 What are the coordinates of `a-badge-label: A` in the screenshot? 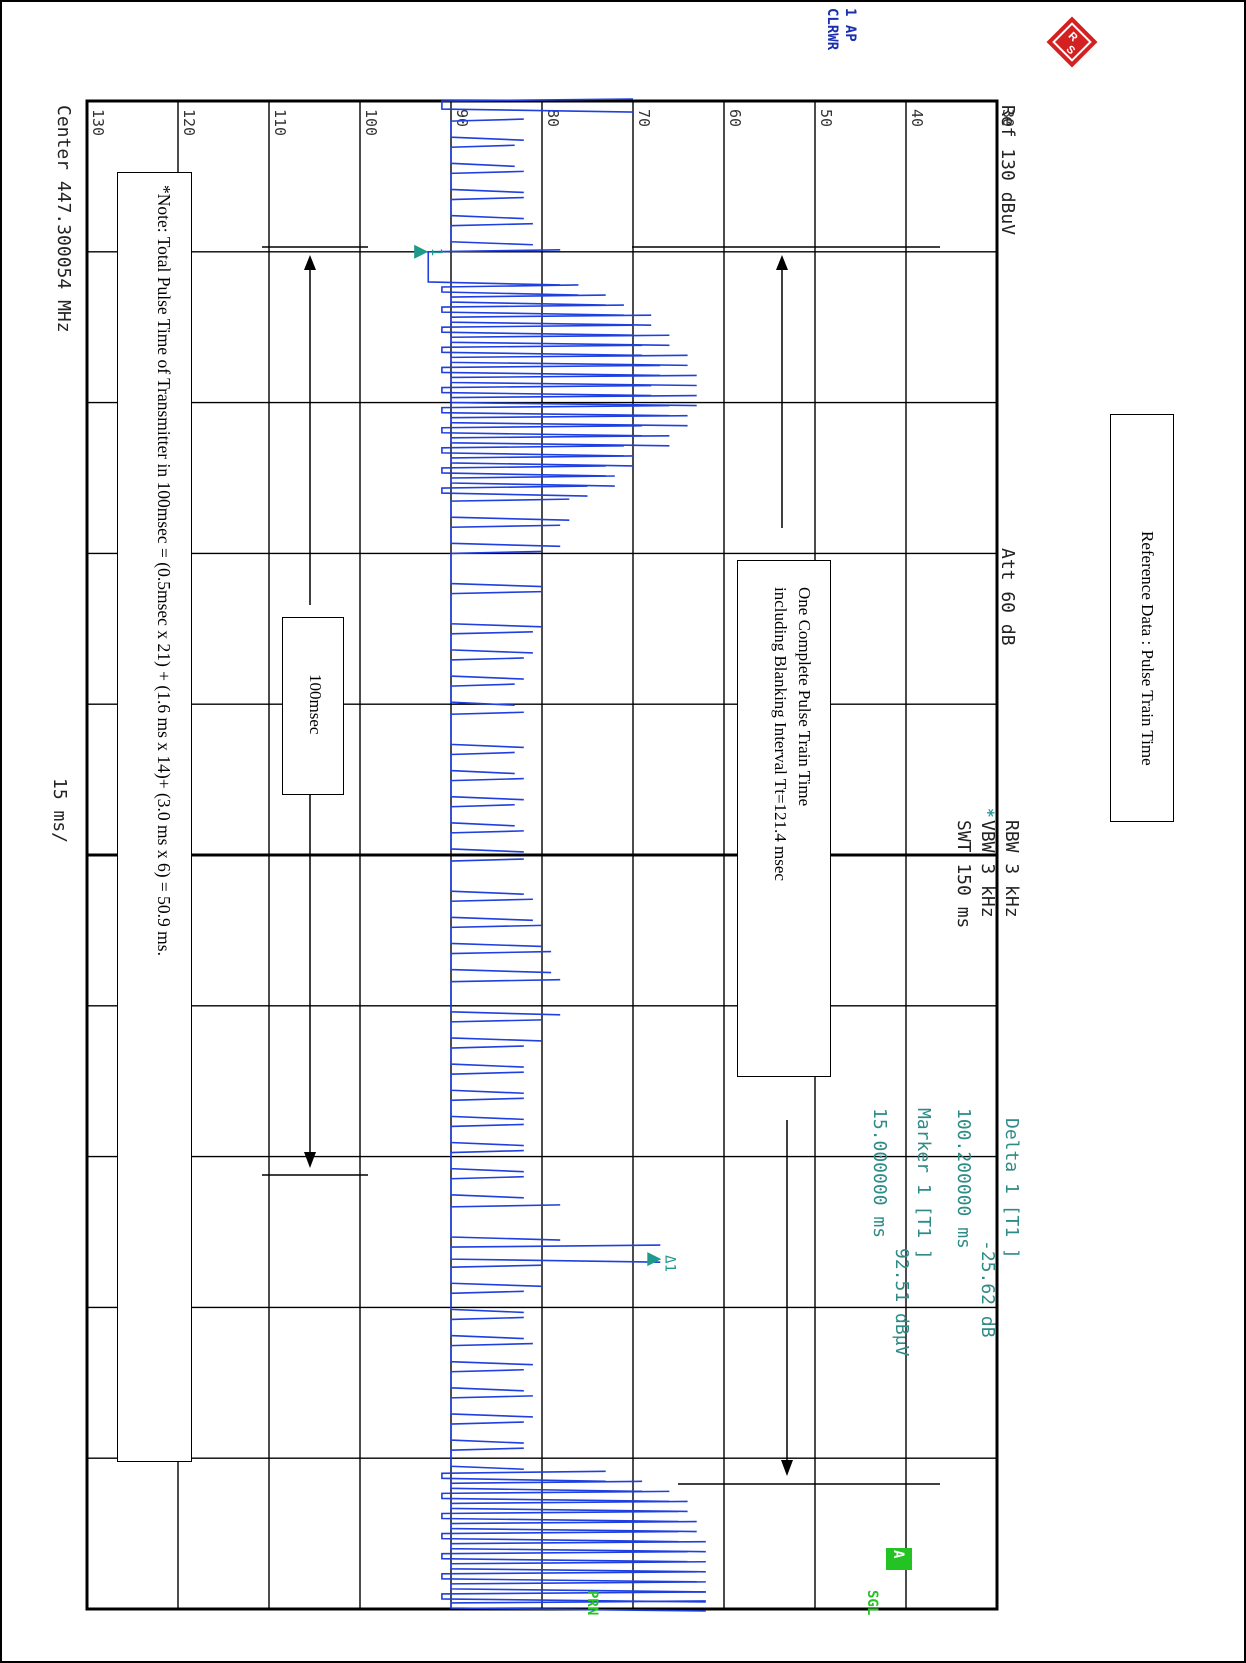 It's located at (898, 1554).